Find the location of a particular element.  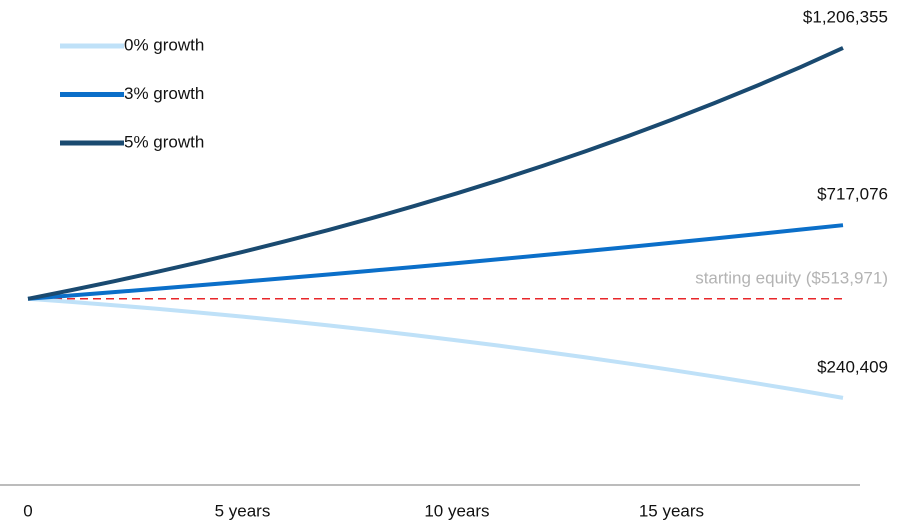

series-line is located at coordinates (435, 262).